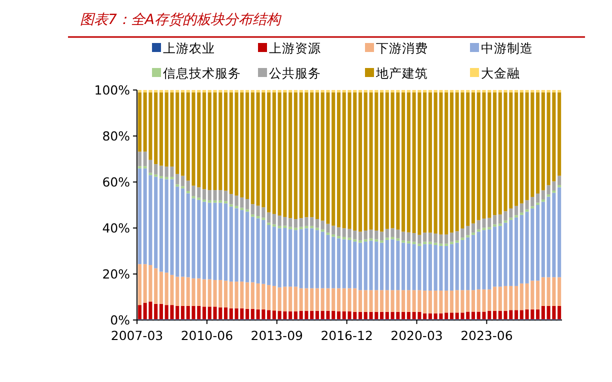 This screenshot has width=612, height=382. Describe the element at coordinates (295, 73) in the screenshot. I see `legend-label: 公共服务` at that location.